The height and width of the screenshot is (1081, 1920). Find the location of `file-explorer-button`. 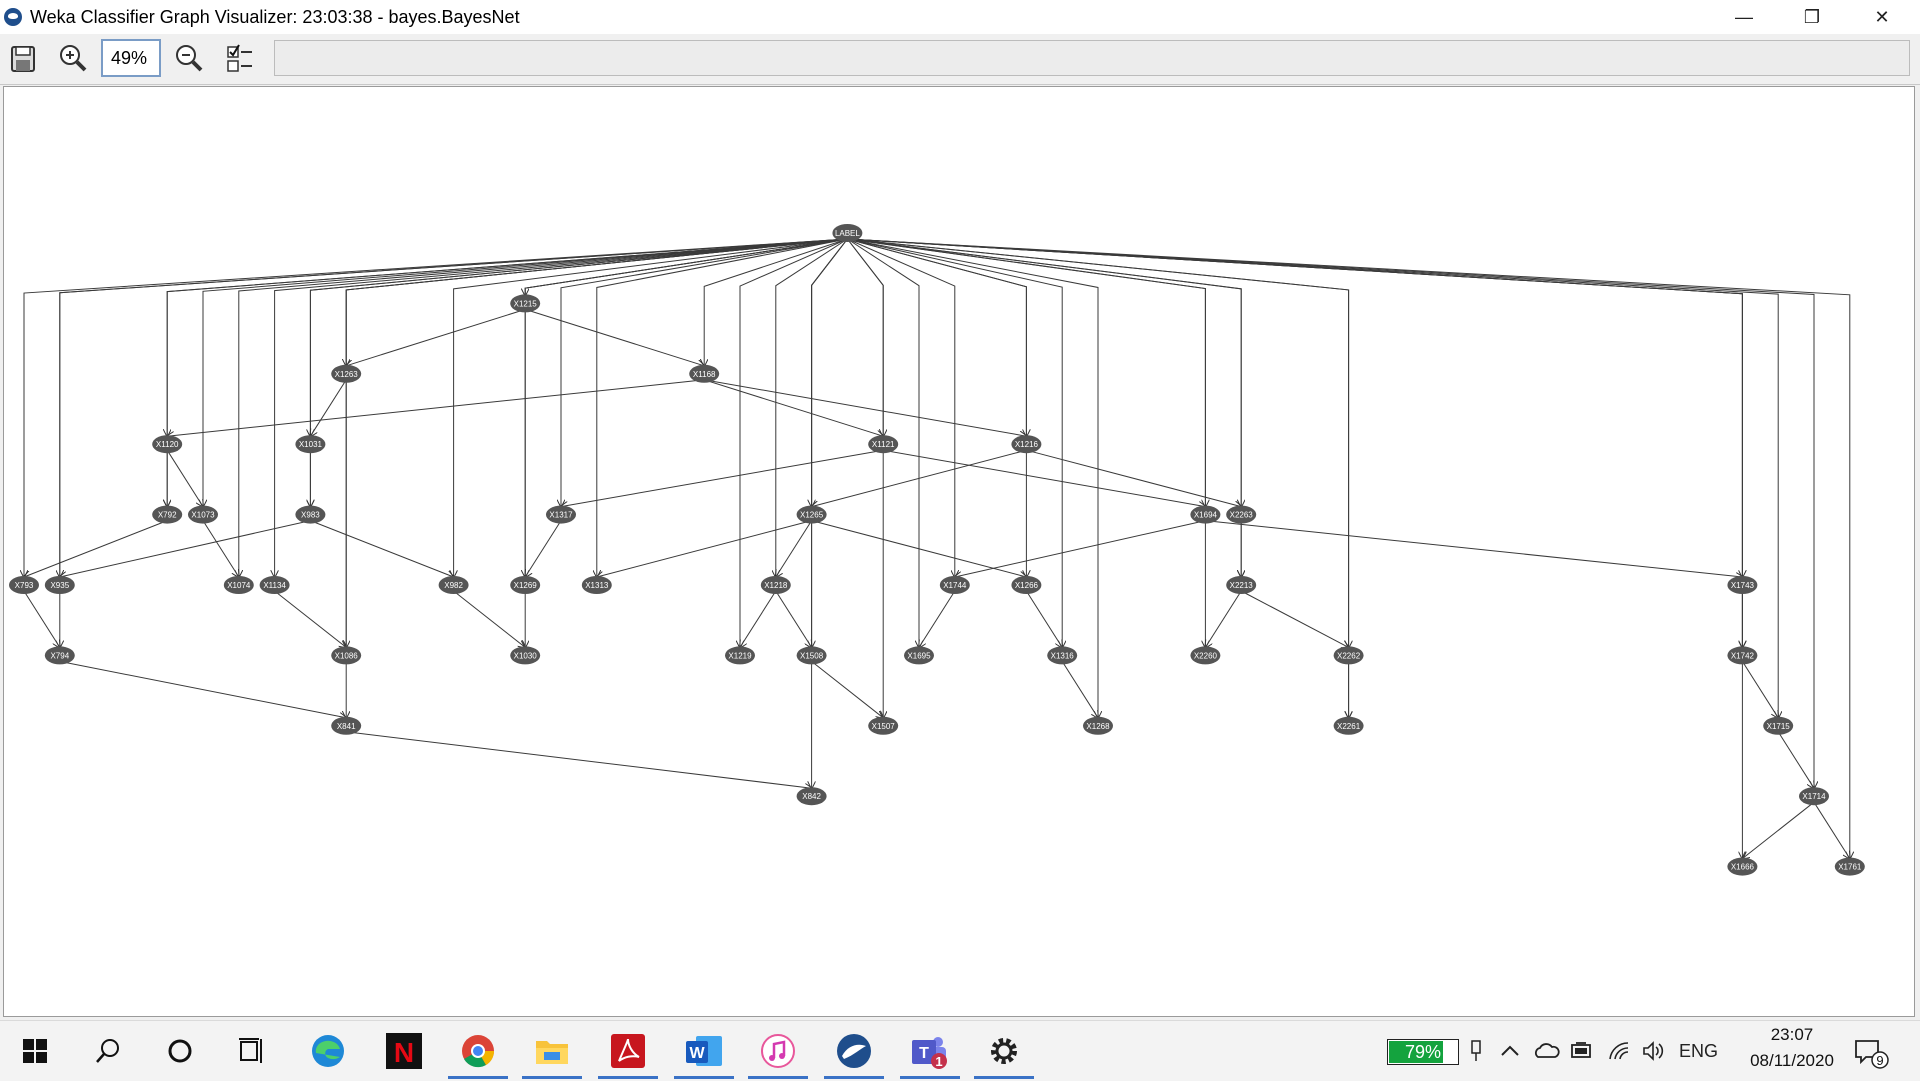

file-explorer-button is located at coordinates (552, 1055).